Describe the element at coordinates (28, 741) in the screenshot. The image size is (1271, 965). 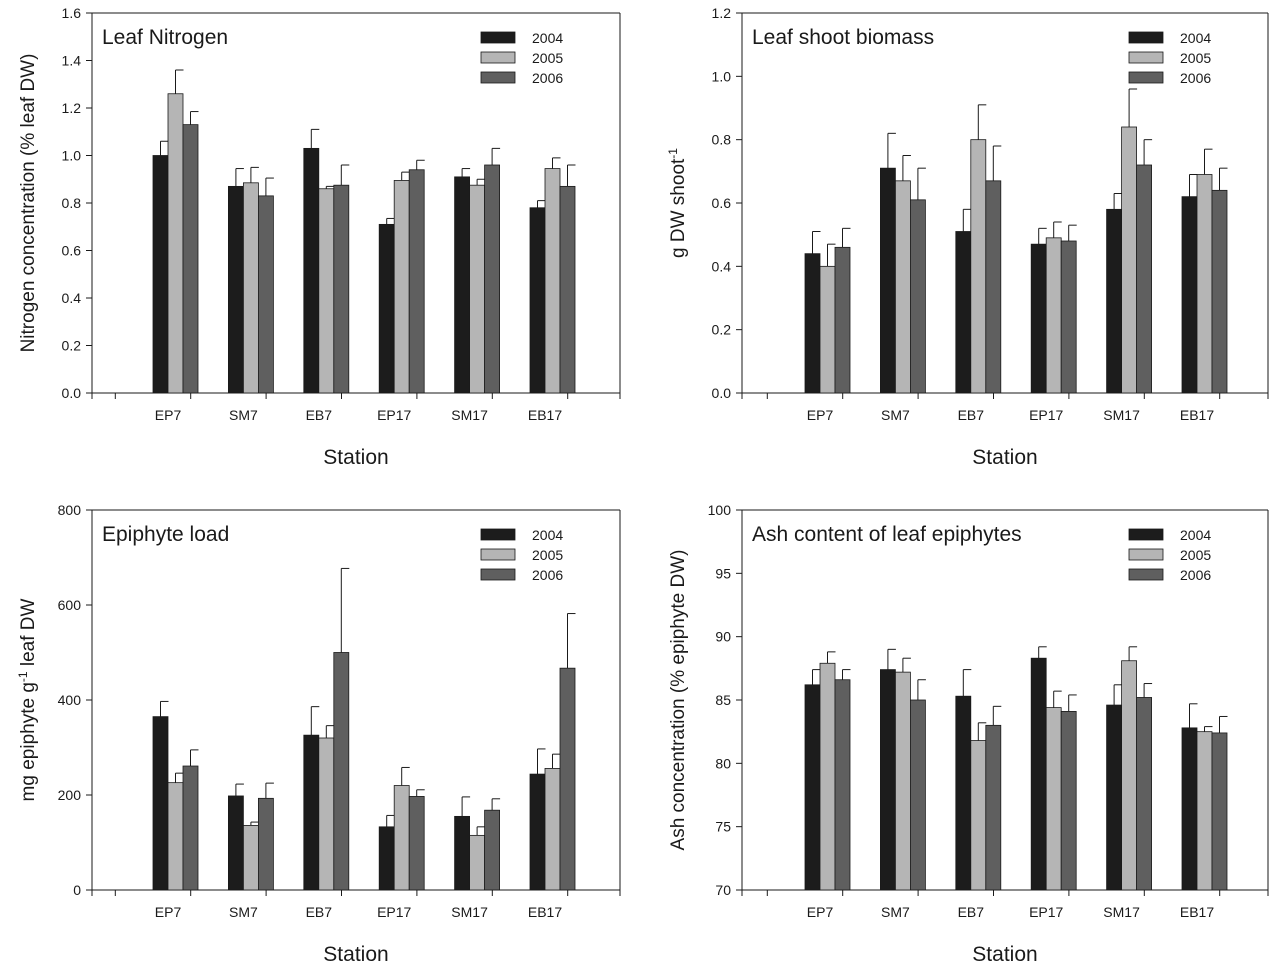
I see `y-axis-label-main: mg epiphyte g` at that location.